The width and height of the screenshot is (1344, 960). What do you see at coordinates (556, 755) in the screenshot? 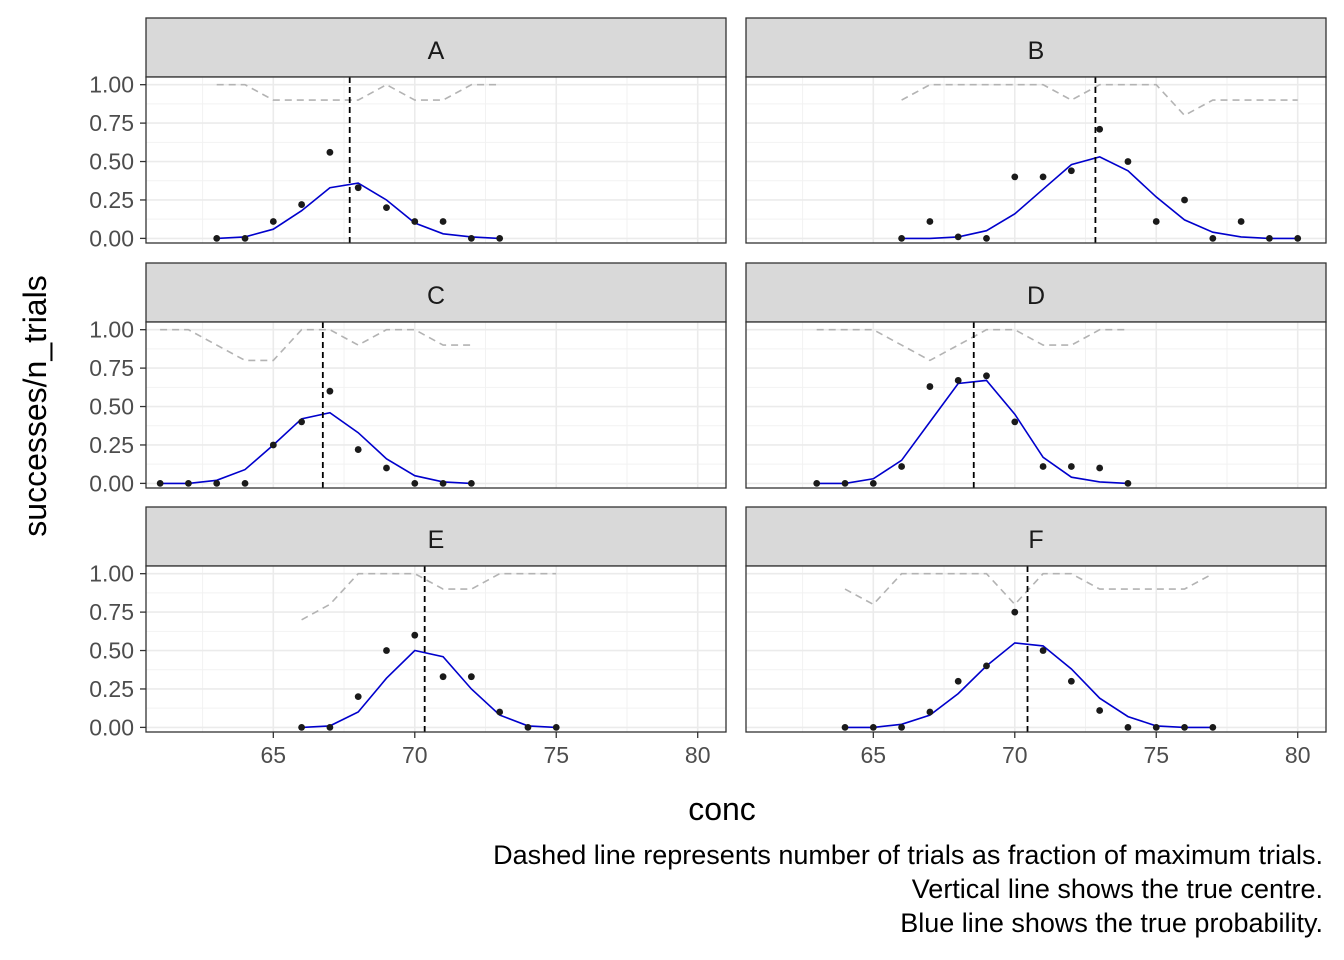
I see `x-tick-label: 75` at bounding box center [556, 755].